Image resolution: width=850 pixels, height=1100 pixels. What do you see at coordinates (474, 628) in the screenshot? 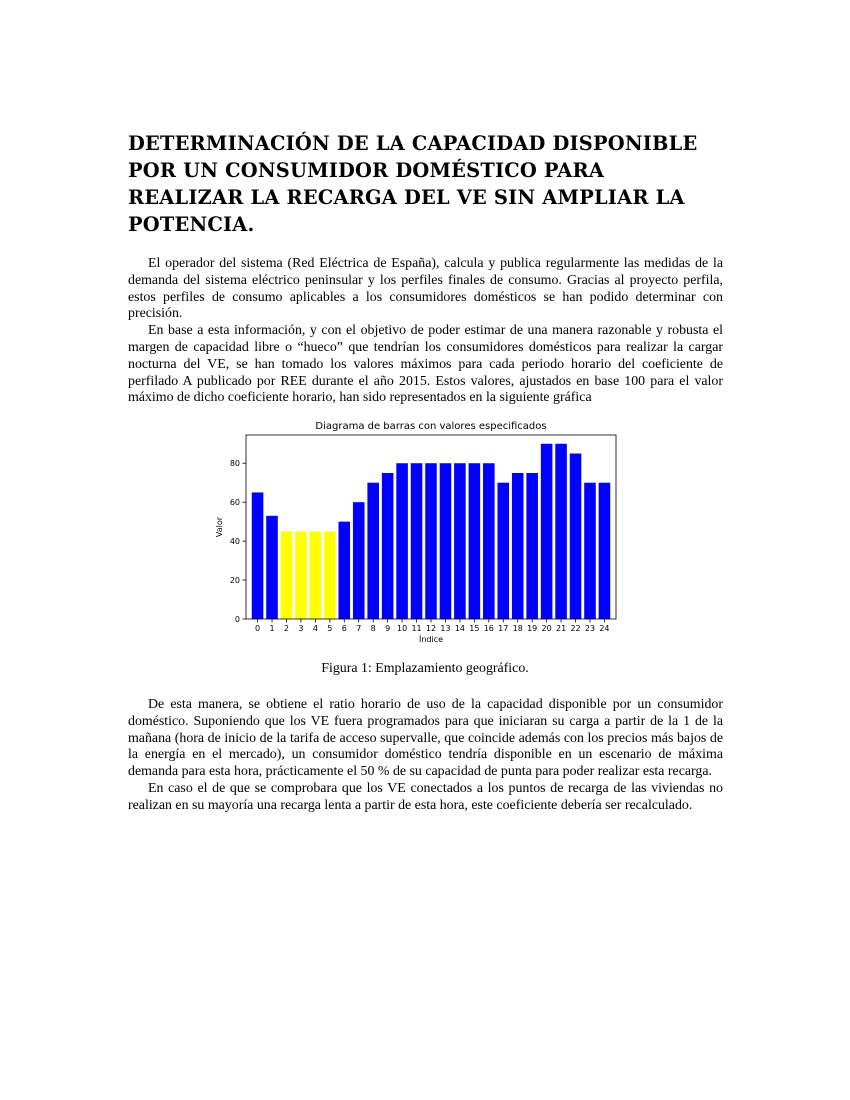
I see `x-tick-label-15: 15` at bounding box center [474, 628].